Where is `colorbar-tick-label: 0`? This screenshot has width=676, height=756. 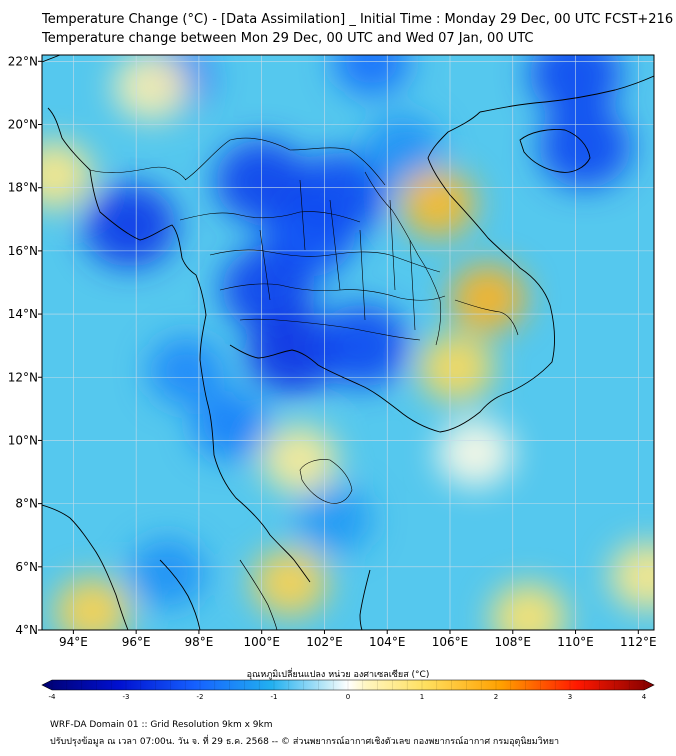 colorbar-tick-label: 0 is located at coordinates (348, 697).